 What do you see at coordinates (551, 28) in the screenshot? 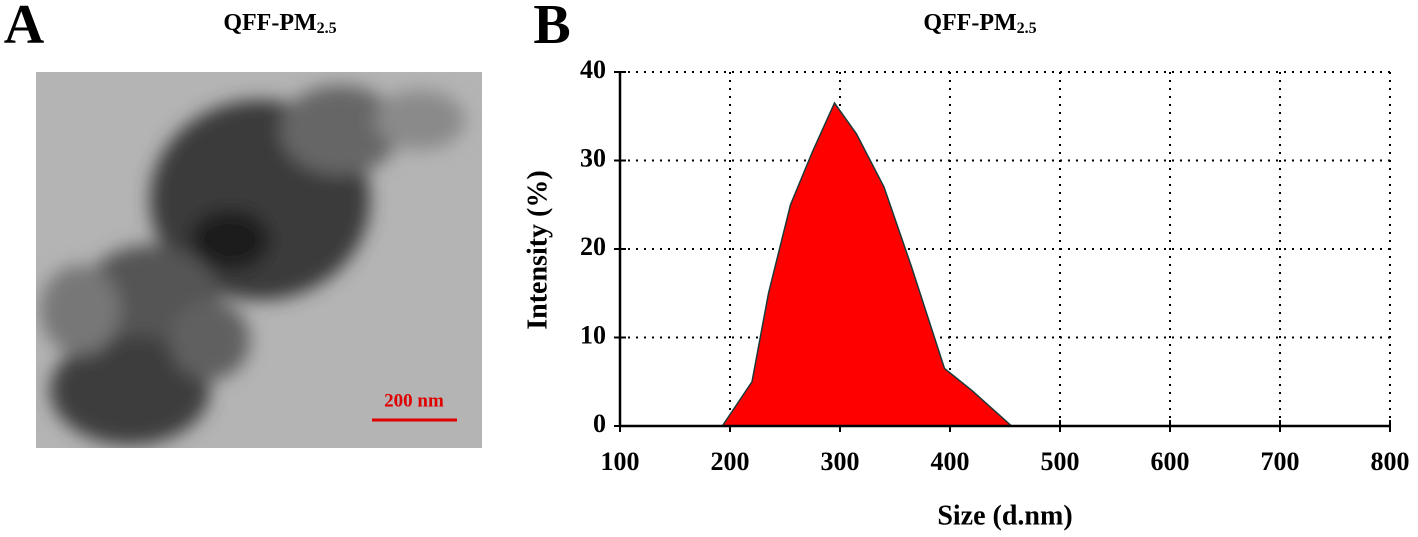
I see `panel-label: B` at bounding box center [551, 28].